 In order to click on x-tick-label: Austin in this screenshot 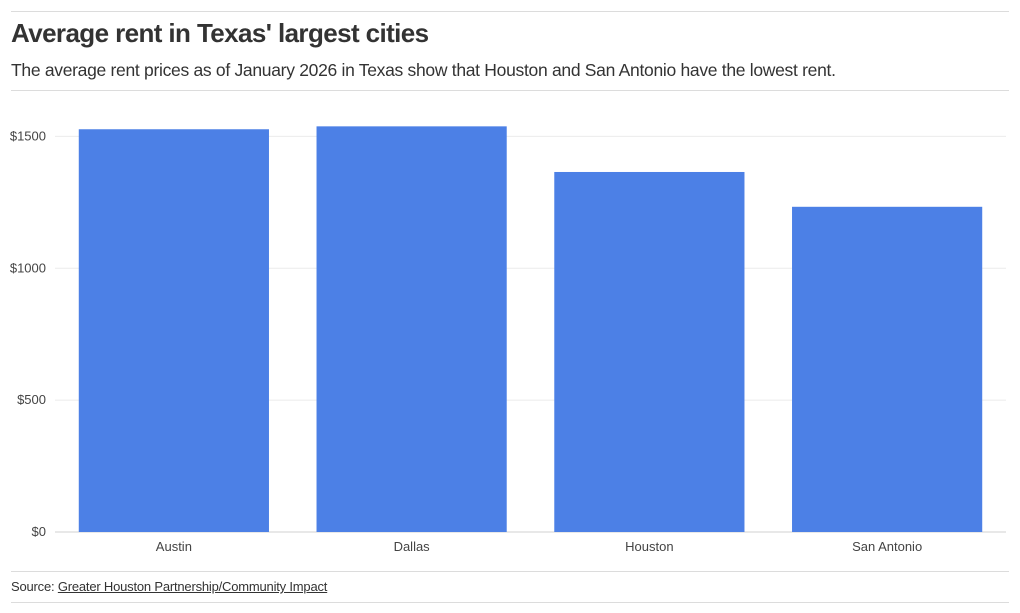, I will do `click(174, 546)`.